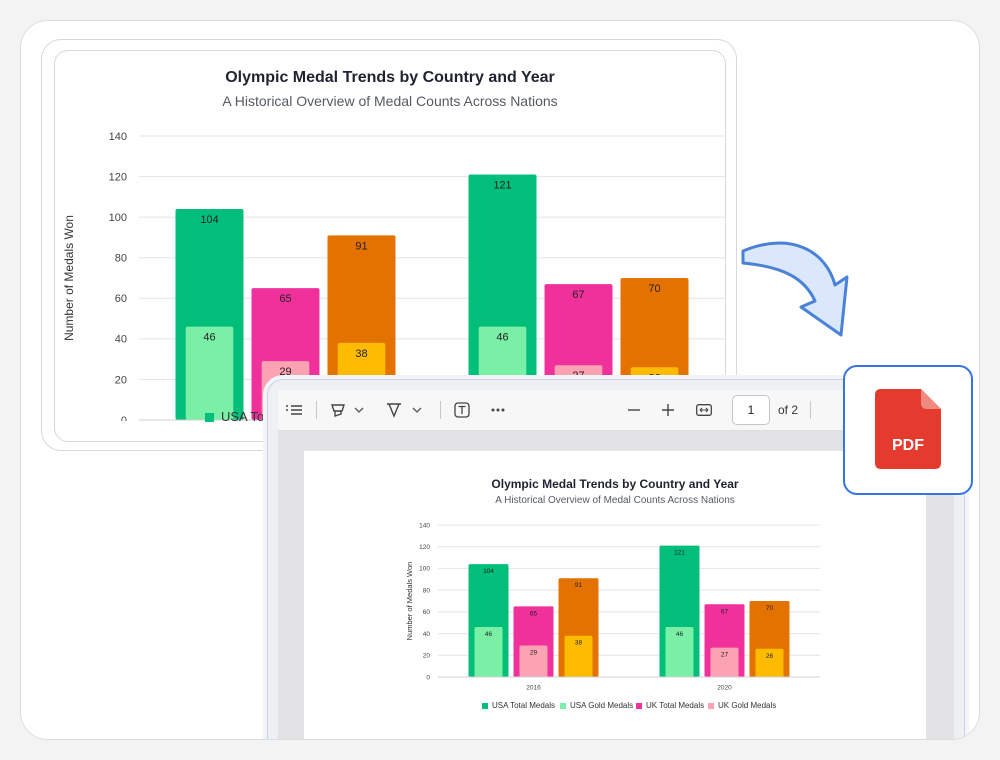 The image size is (1000, 760). What do you see at coordinates (390, 77) in the screenshot?
I see `chart-title: Olympic Medal Trends by Country and Year` at bounding box center [390, 77].